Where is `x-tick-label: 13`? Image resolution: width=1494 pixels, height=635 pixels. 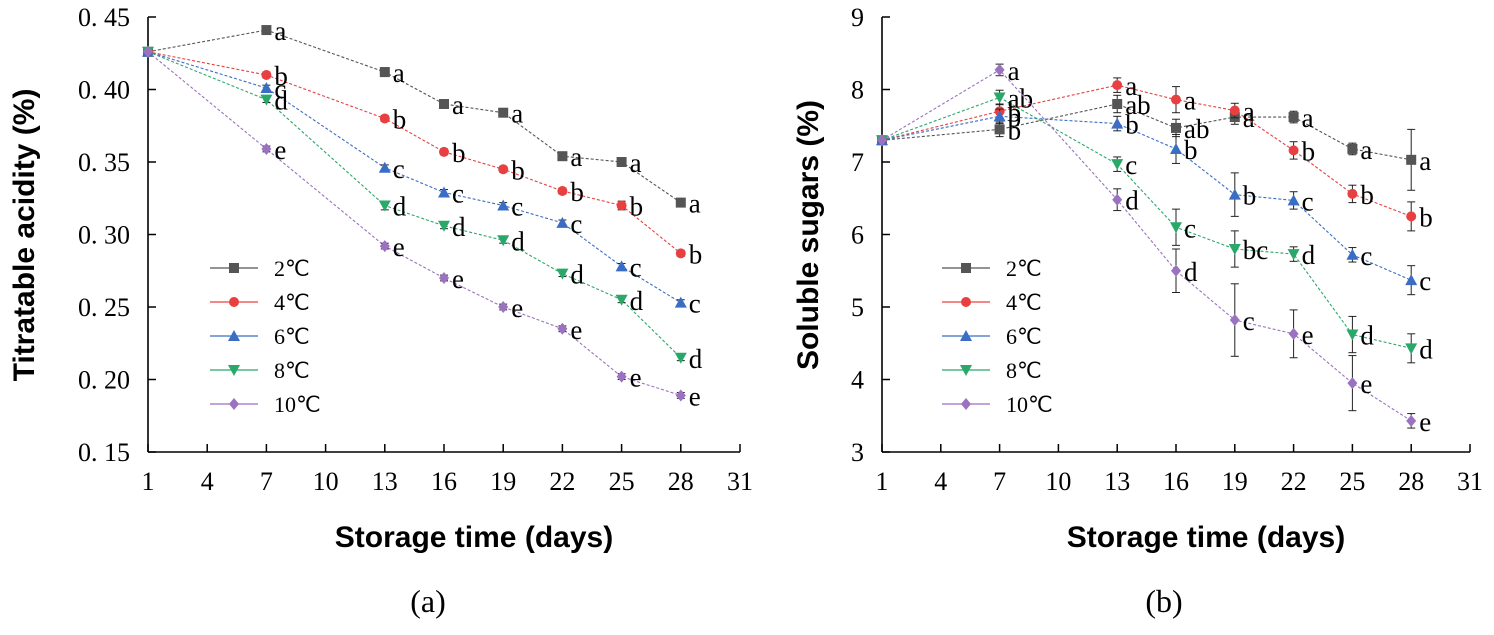 x-tick-label: 13 is located at coordinates (385, 481).